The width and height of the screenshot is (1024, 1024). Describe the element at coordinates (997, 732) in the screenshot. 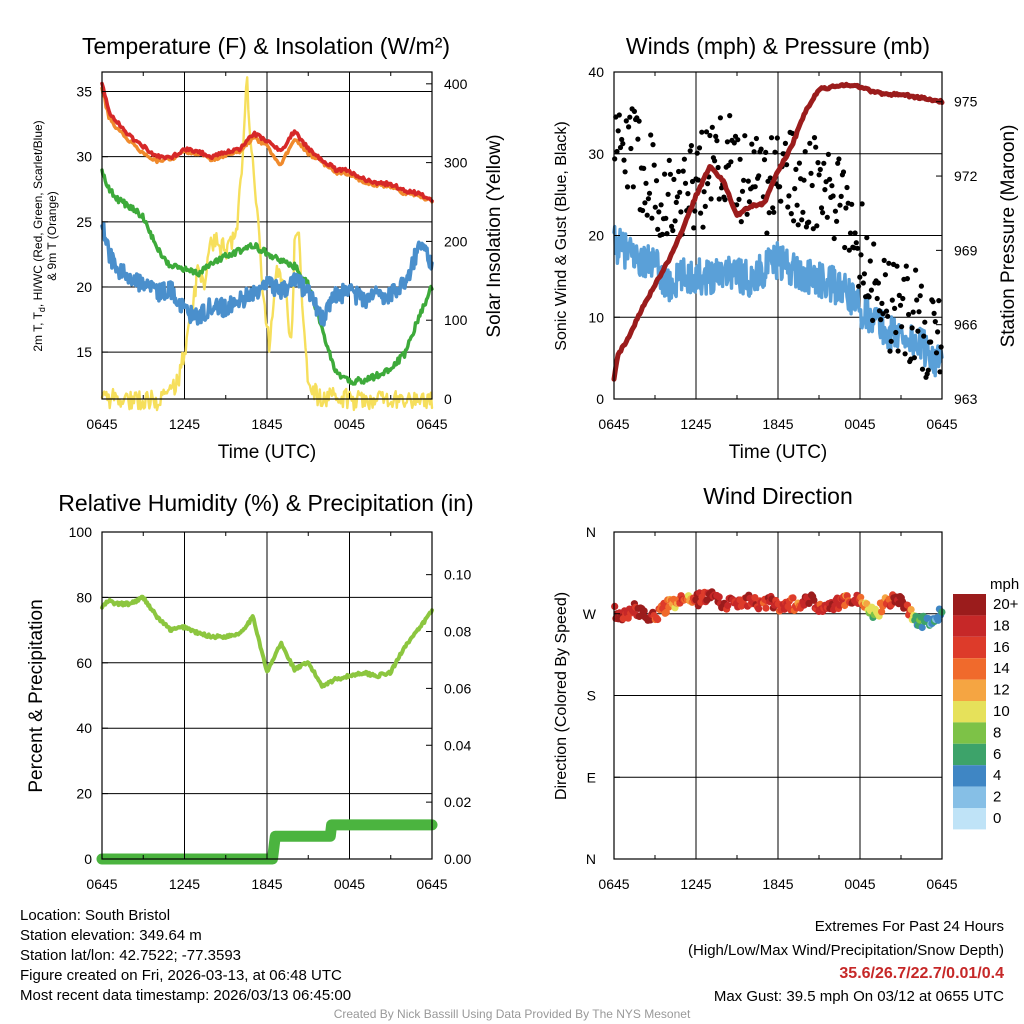

I see `legend-label: 8` at that location.